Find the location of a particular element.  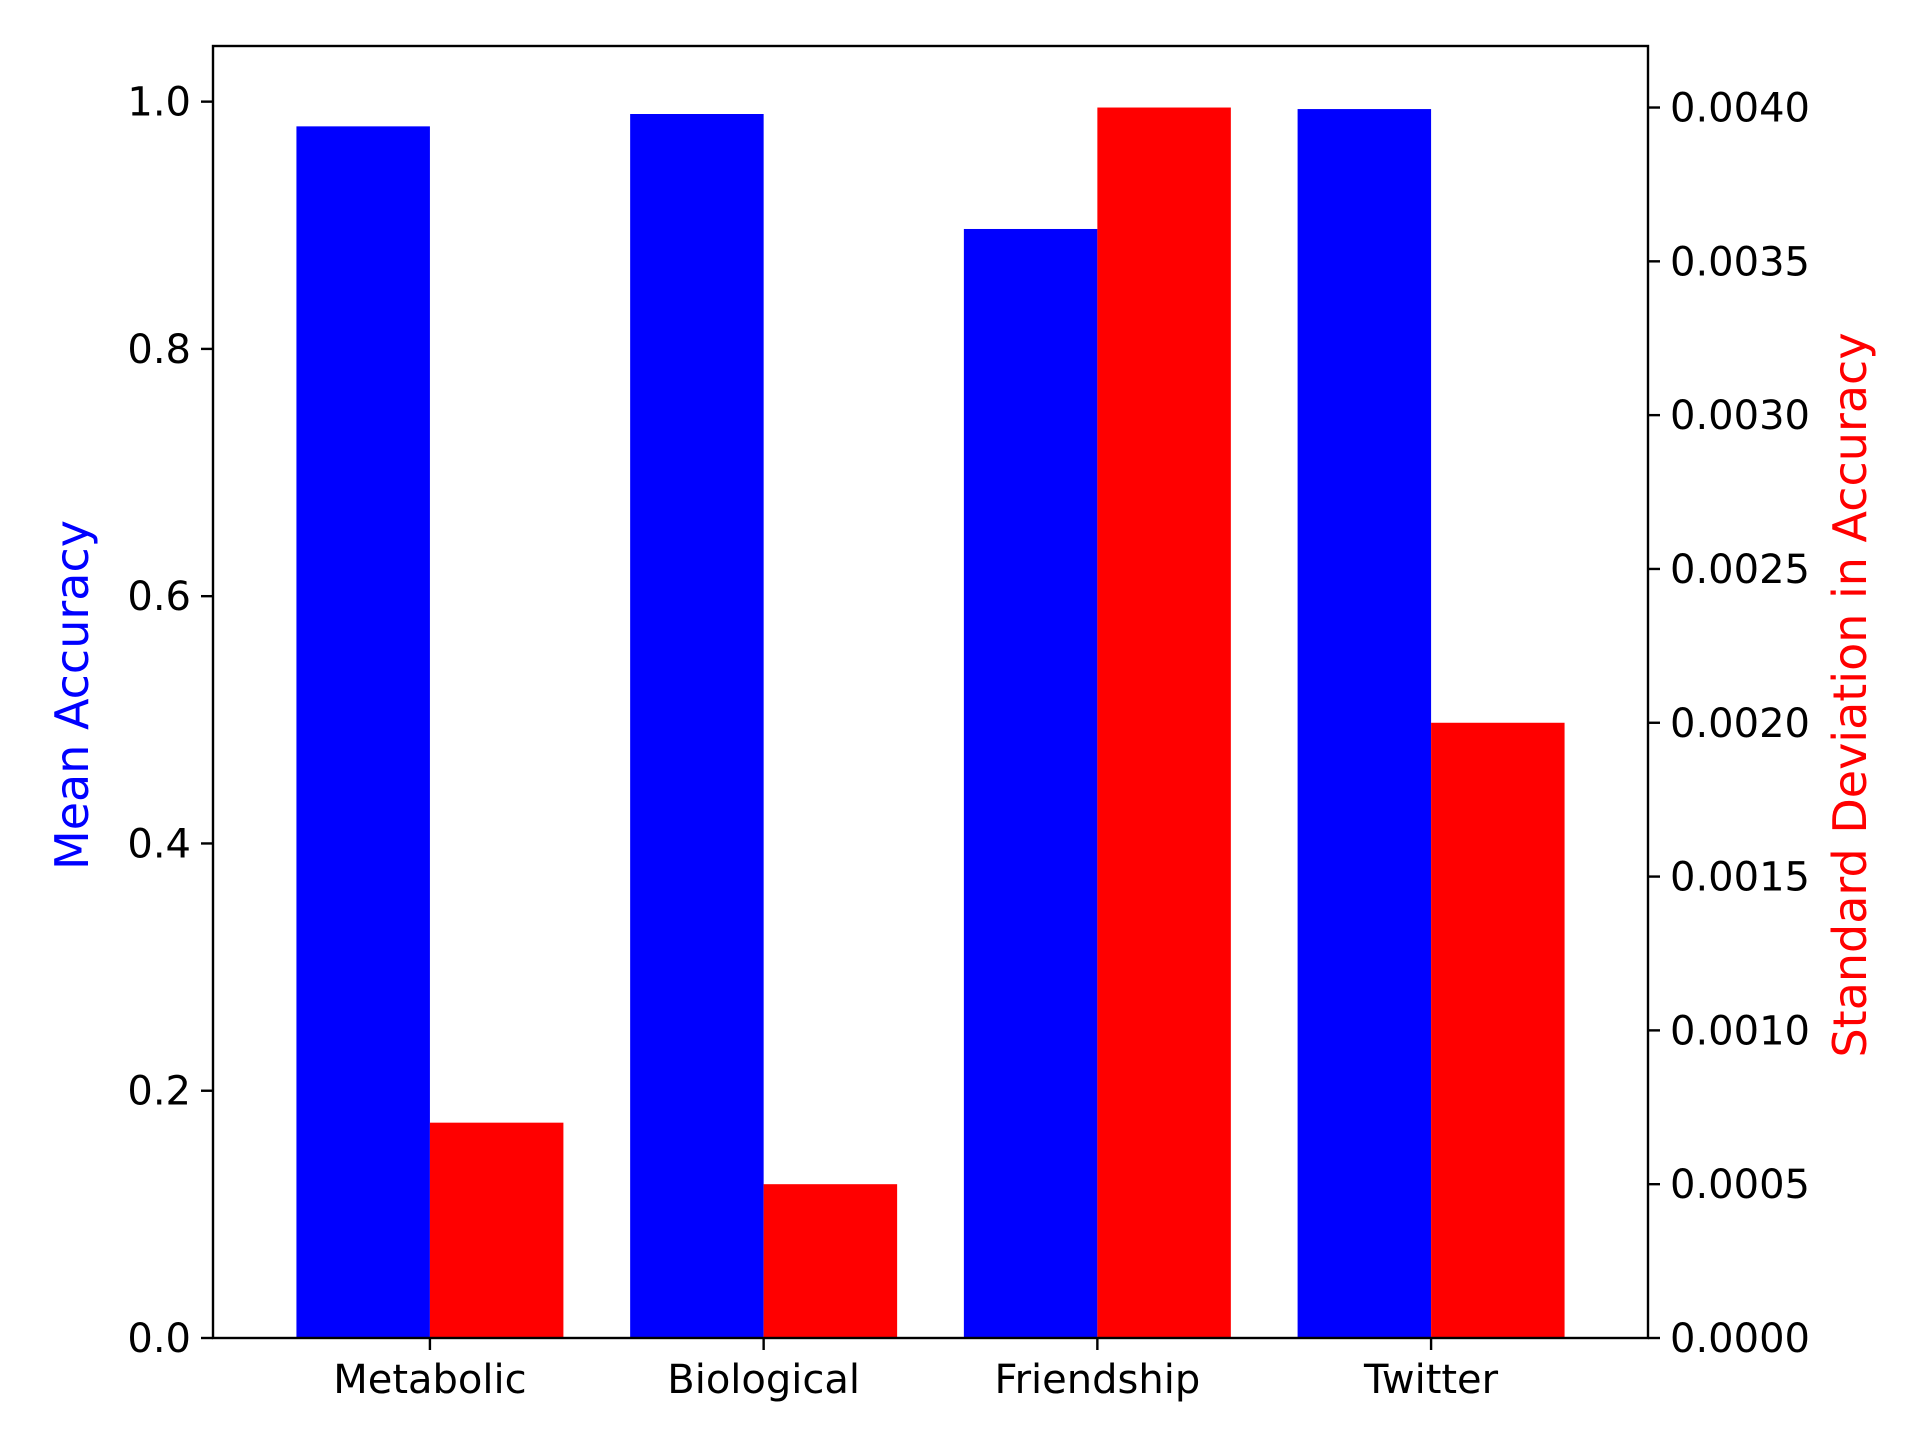

std-accuracy-bar-friendship is located at coordinates (1164, 723).